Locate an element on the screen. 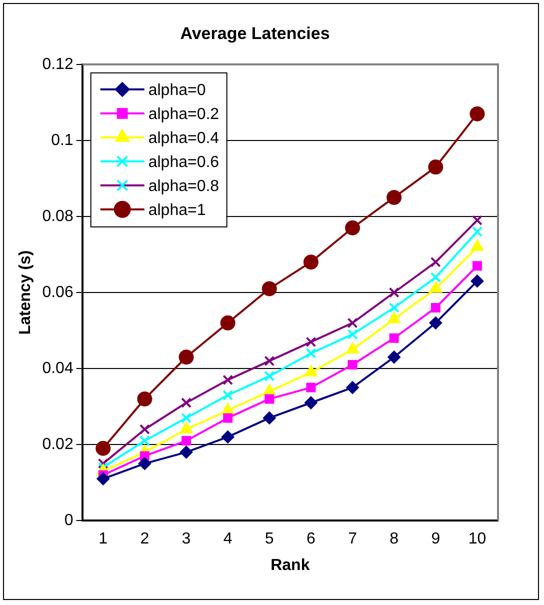 The image size is (544, 605). chart-title: Average Latencies is located at coordinates (255, 33).